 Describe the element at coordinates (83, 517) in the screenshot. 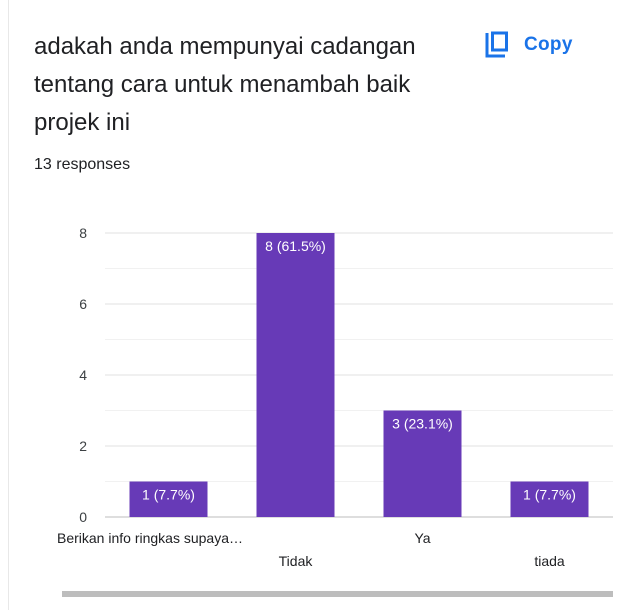

I see `y-tick-label: 0` at that location.